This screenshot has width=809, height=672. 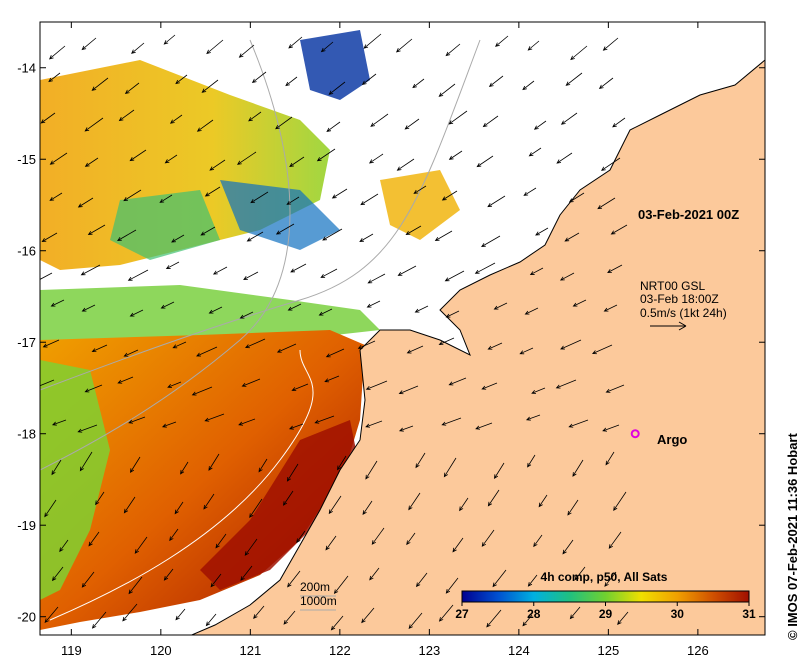 What do you see at coordinates (340, 650) in the screenshot?
I see `lon-tick-label: 122` at bounding box center [340, 650].